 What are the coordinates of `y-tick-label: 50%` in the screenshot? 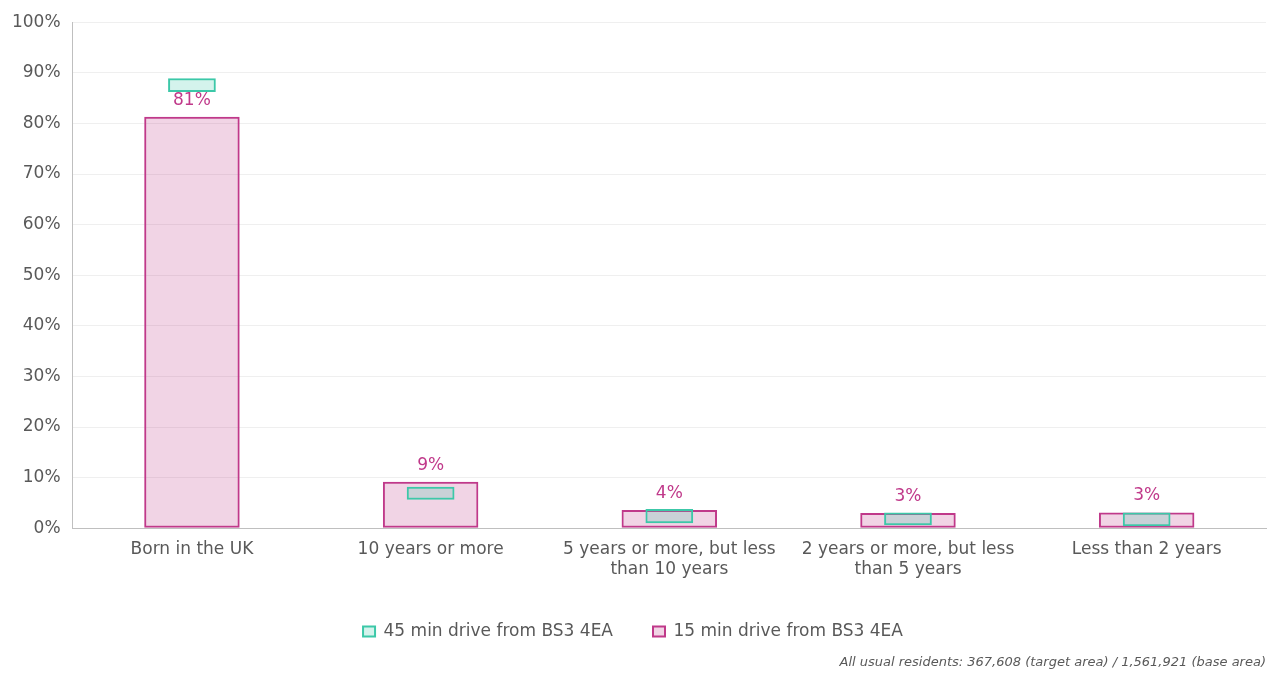 It's located at (41, 273).